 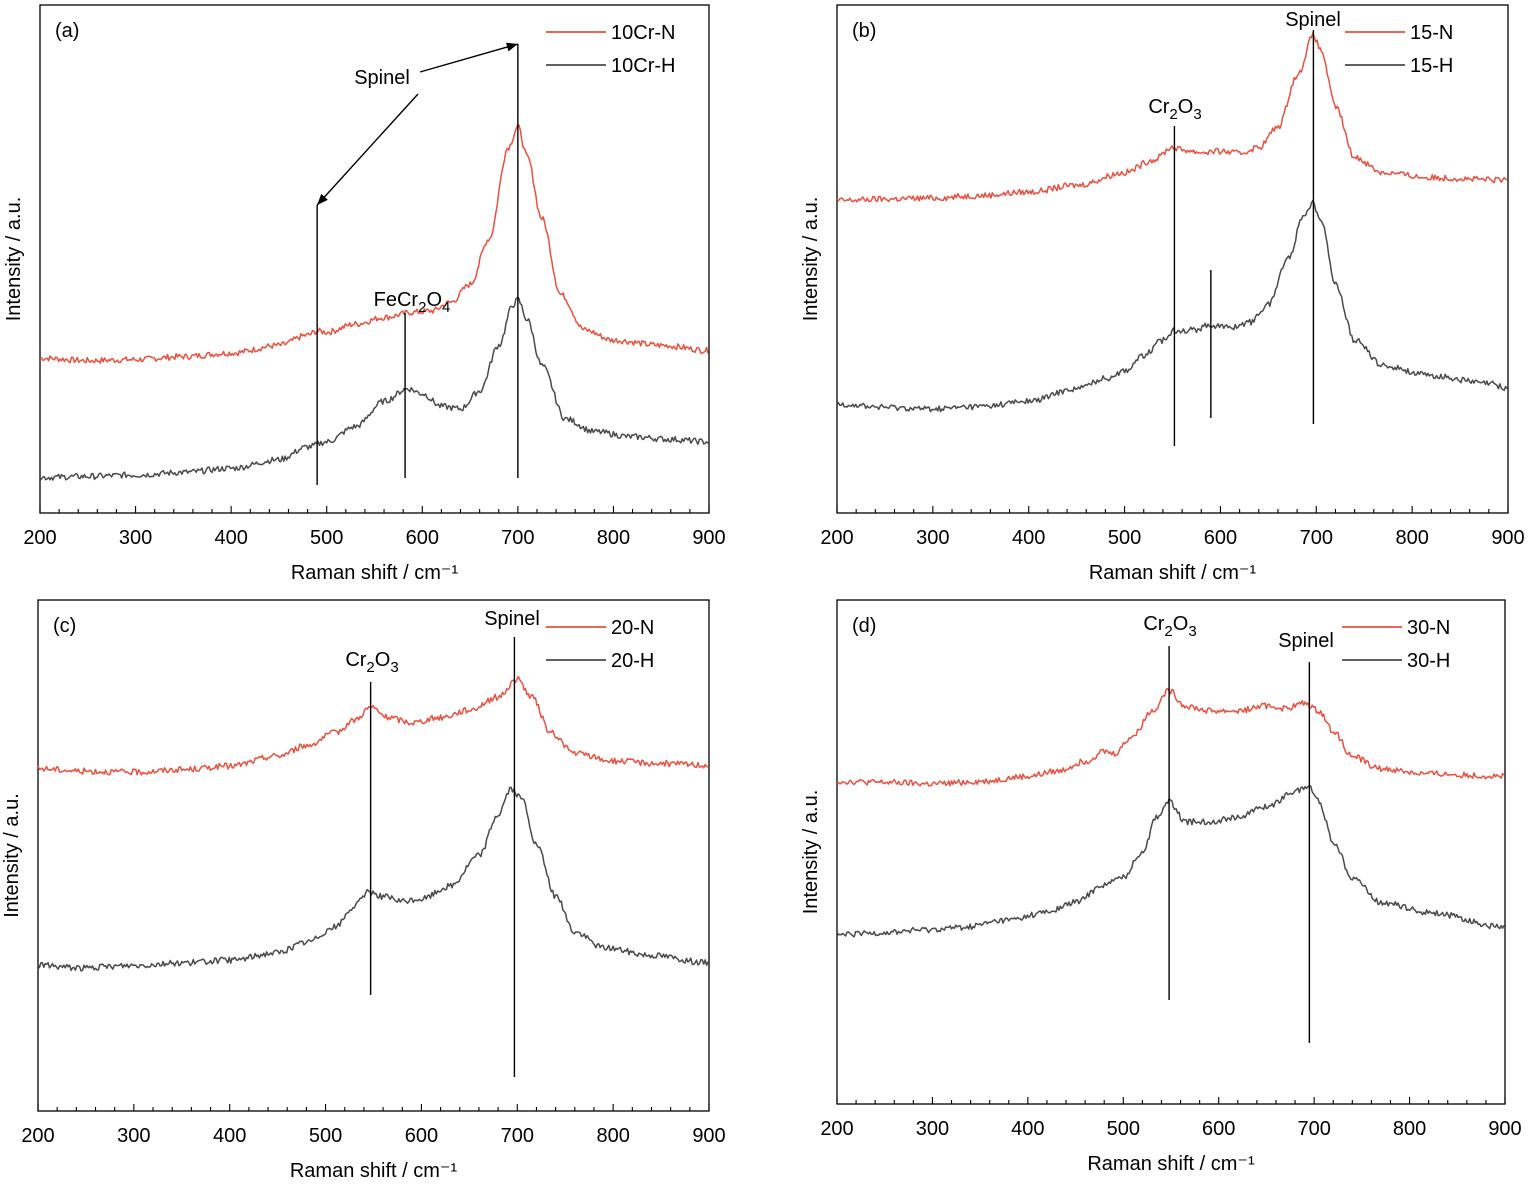 What do you see at coordinates (64, 626) in the screenshot?
I see `panel-label: (c)` at bounding box center [64, 626].